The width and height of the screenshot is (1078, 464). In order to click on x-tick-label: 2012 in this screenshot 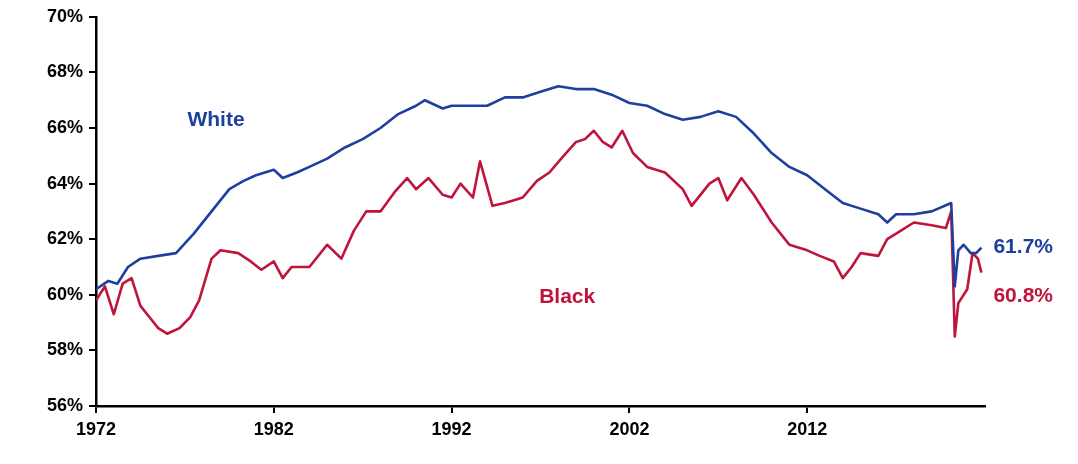, I will do `click(807, 428)`.